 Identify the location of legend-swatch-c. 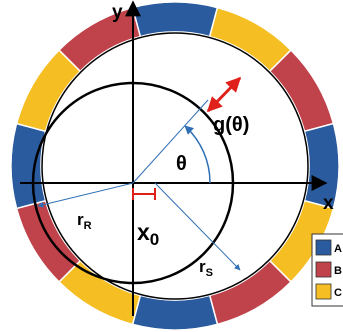
(323, 291).